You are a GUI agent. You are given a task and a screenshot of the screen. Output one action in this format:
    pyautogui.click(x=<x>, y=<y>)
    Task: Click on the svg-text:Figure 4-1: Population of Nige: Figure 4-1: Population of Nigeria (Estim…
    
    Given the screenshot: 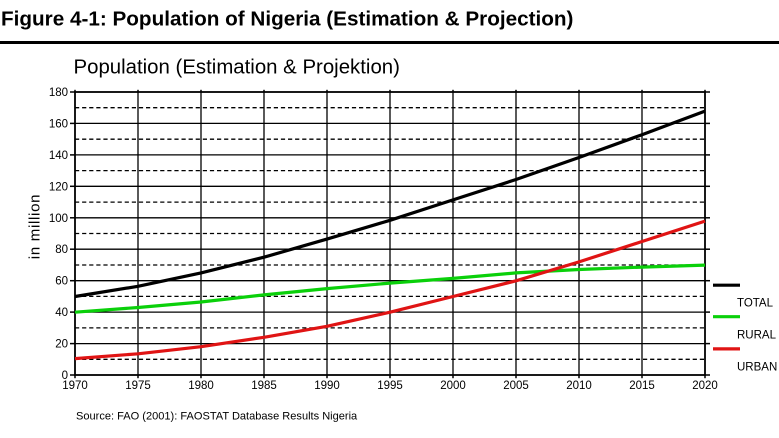 What is the action you would take?
    pyautogui.click(x=287, y=19)
    